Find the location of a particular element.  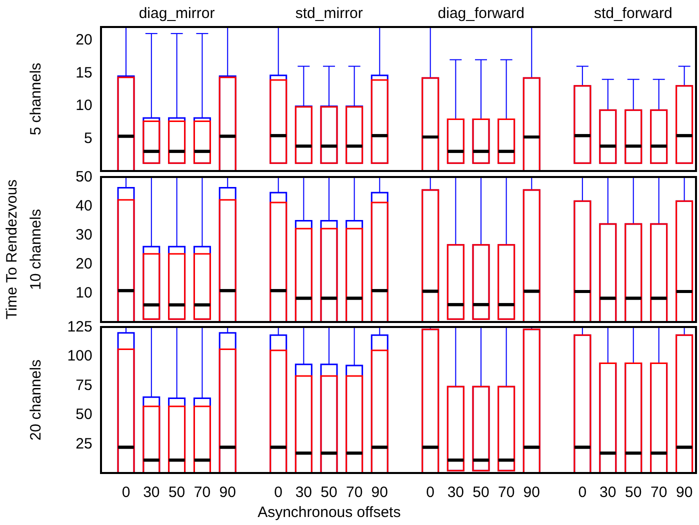

chart-title: diag_mirror is located at coordinates (176, 13).